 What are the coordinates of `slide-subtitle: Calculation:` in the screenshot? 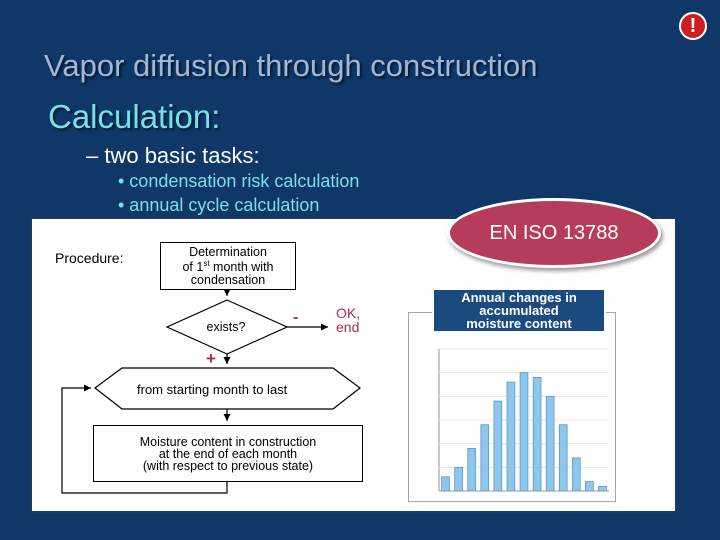 It's located at (134, 116).